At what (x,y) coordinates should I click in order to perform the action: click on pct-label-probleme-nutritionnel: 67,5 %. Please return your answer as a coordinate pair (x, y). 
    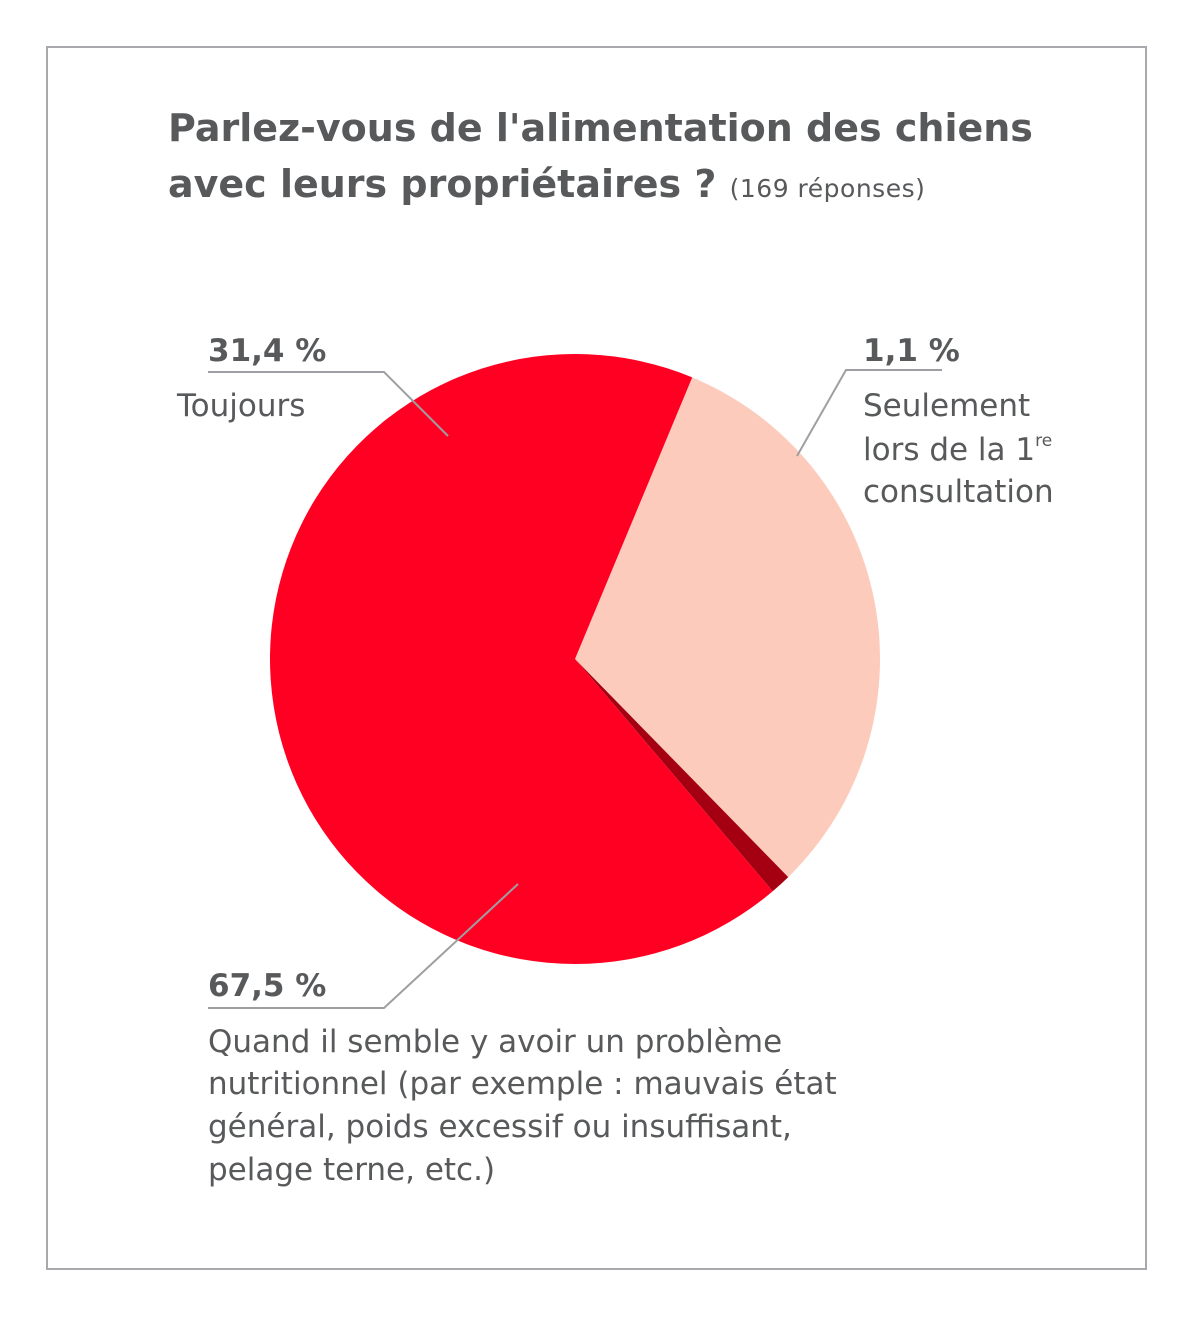
    Looking at the image, I should click on (267, 986).